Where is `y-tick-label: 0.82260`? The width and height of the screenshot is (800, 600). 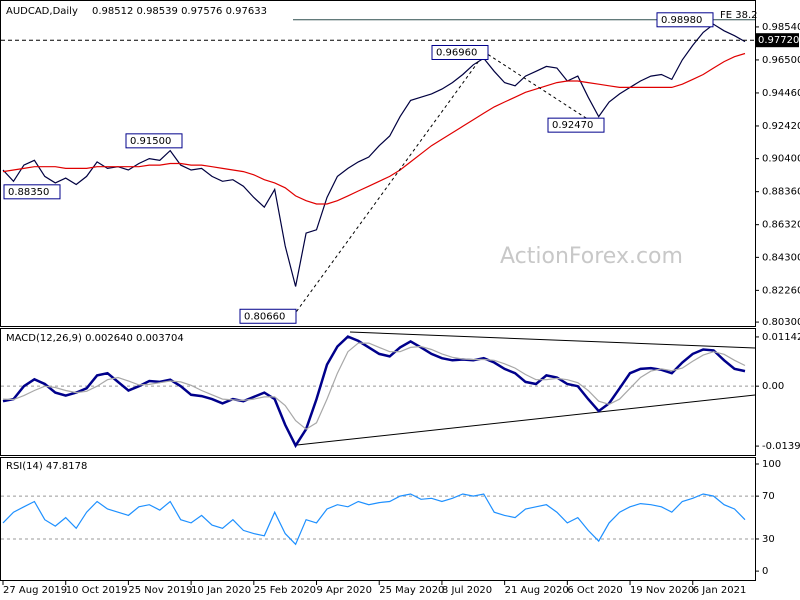 y-tick-label: 0.82260 is located at coordinates (781, 290).